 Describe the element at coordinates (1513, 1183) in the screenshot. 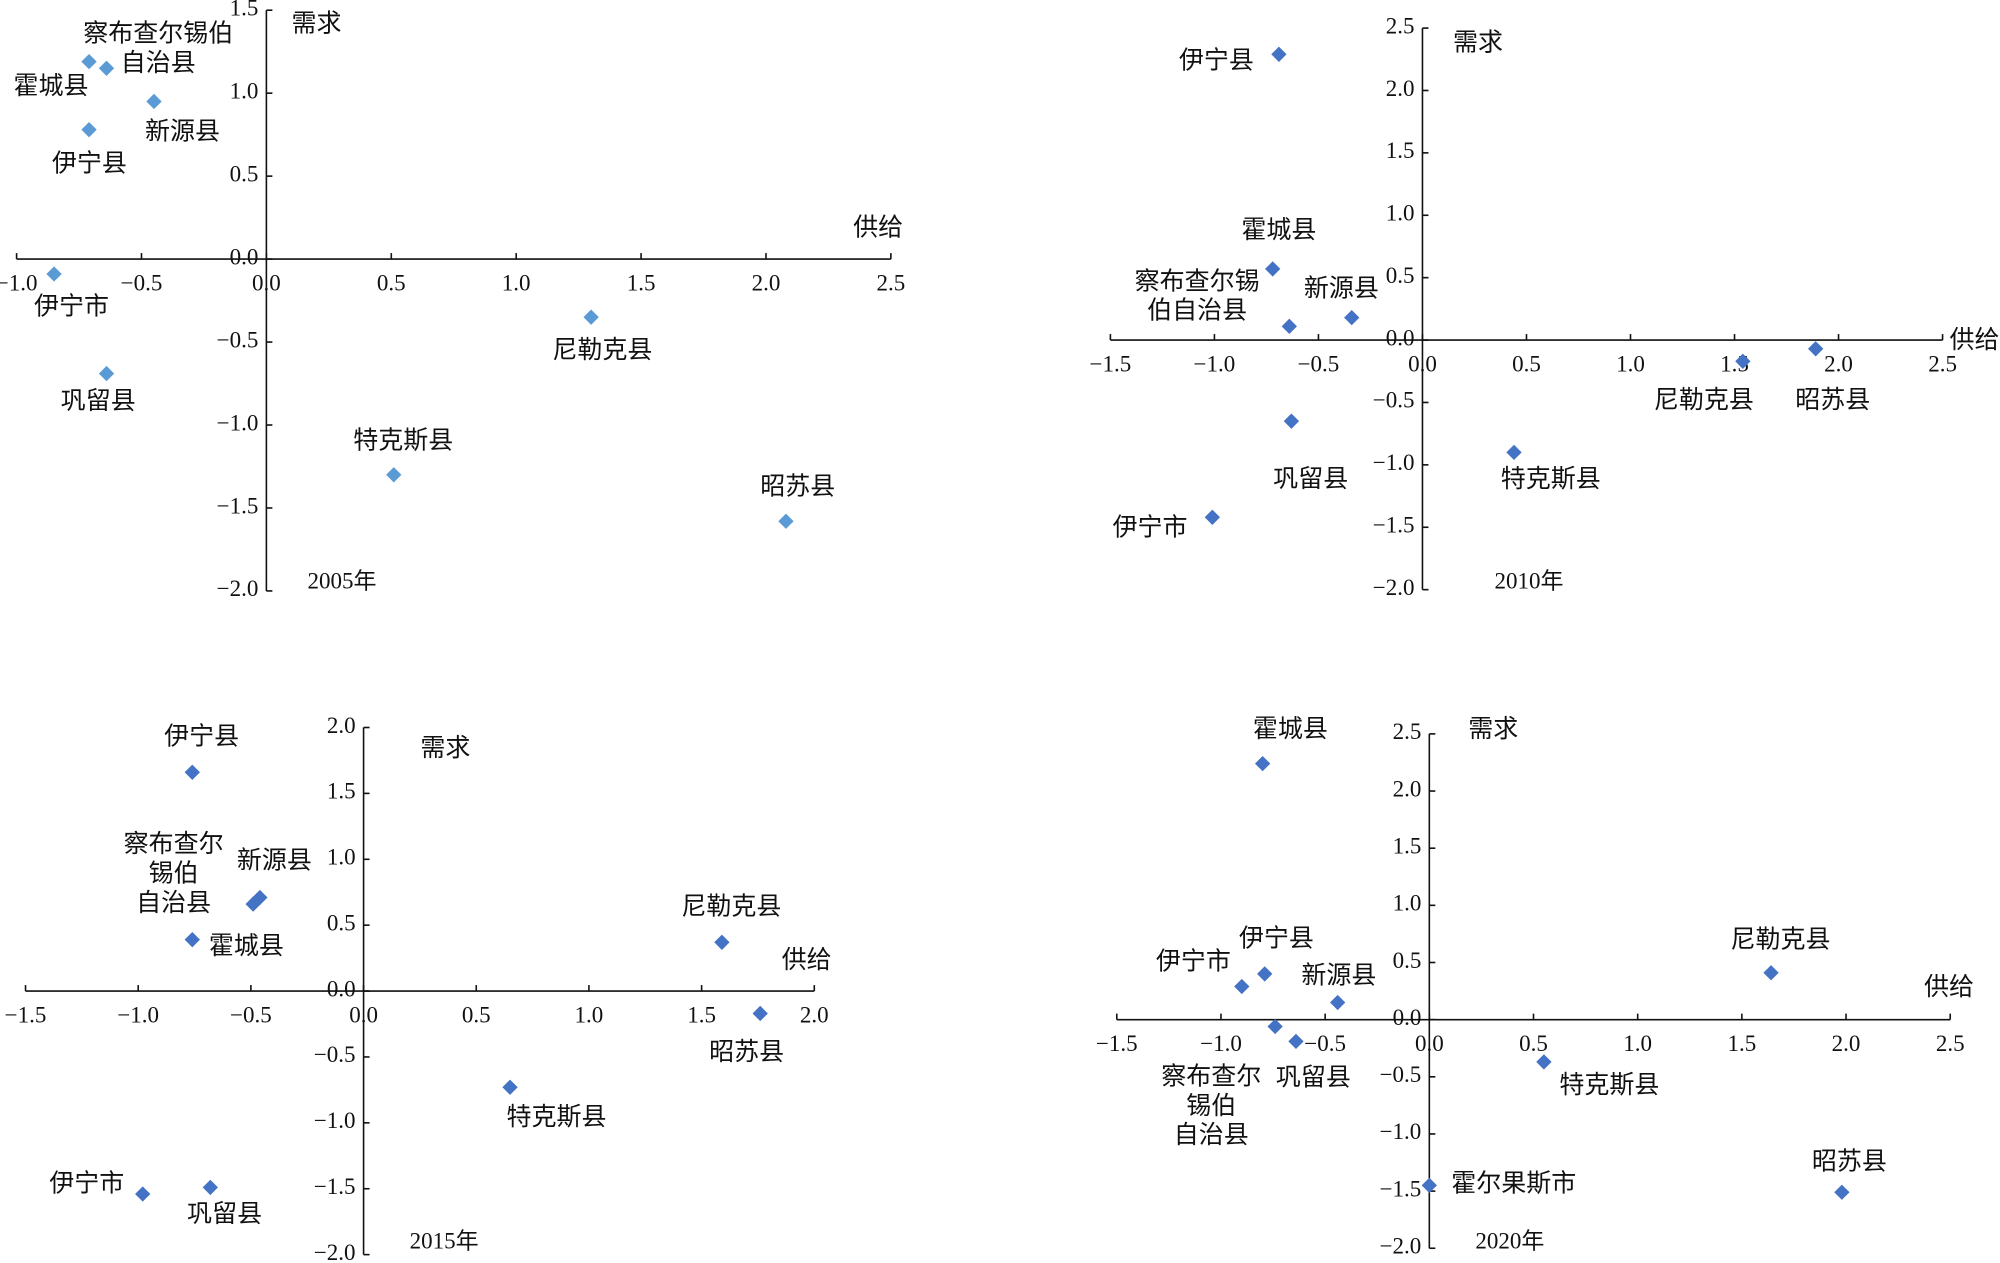

I see `point-label: 霍尔果斯市` at that location.